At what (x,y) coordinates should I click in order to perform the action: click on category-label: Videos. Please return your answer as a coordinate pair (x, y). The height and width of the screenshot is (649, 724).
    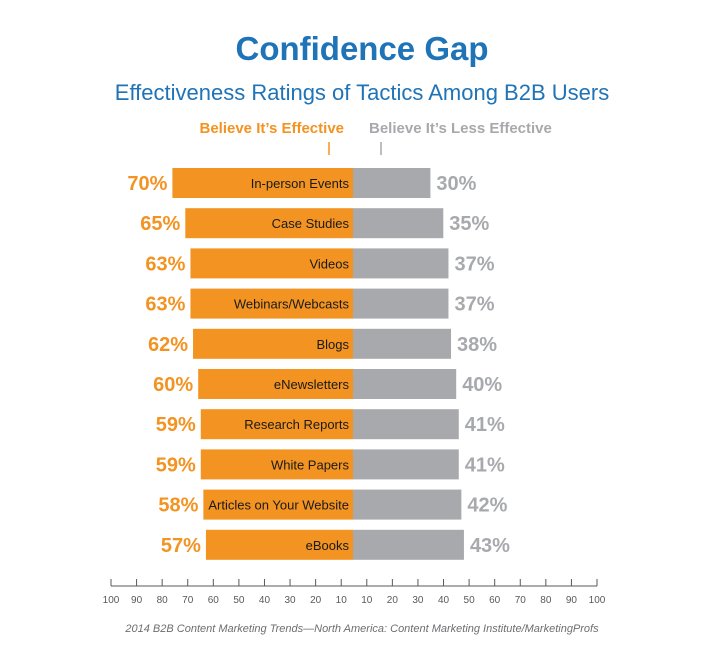
    Looking at the image, I should click on (329, 263).